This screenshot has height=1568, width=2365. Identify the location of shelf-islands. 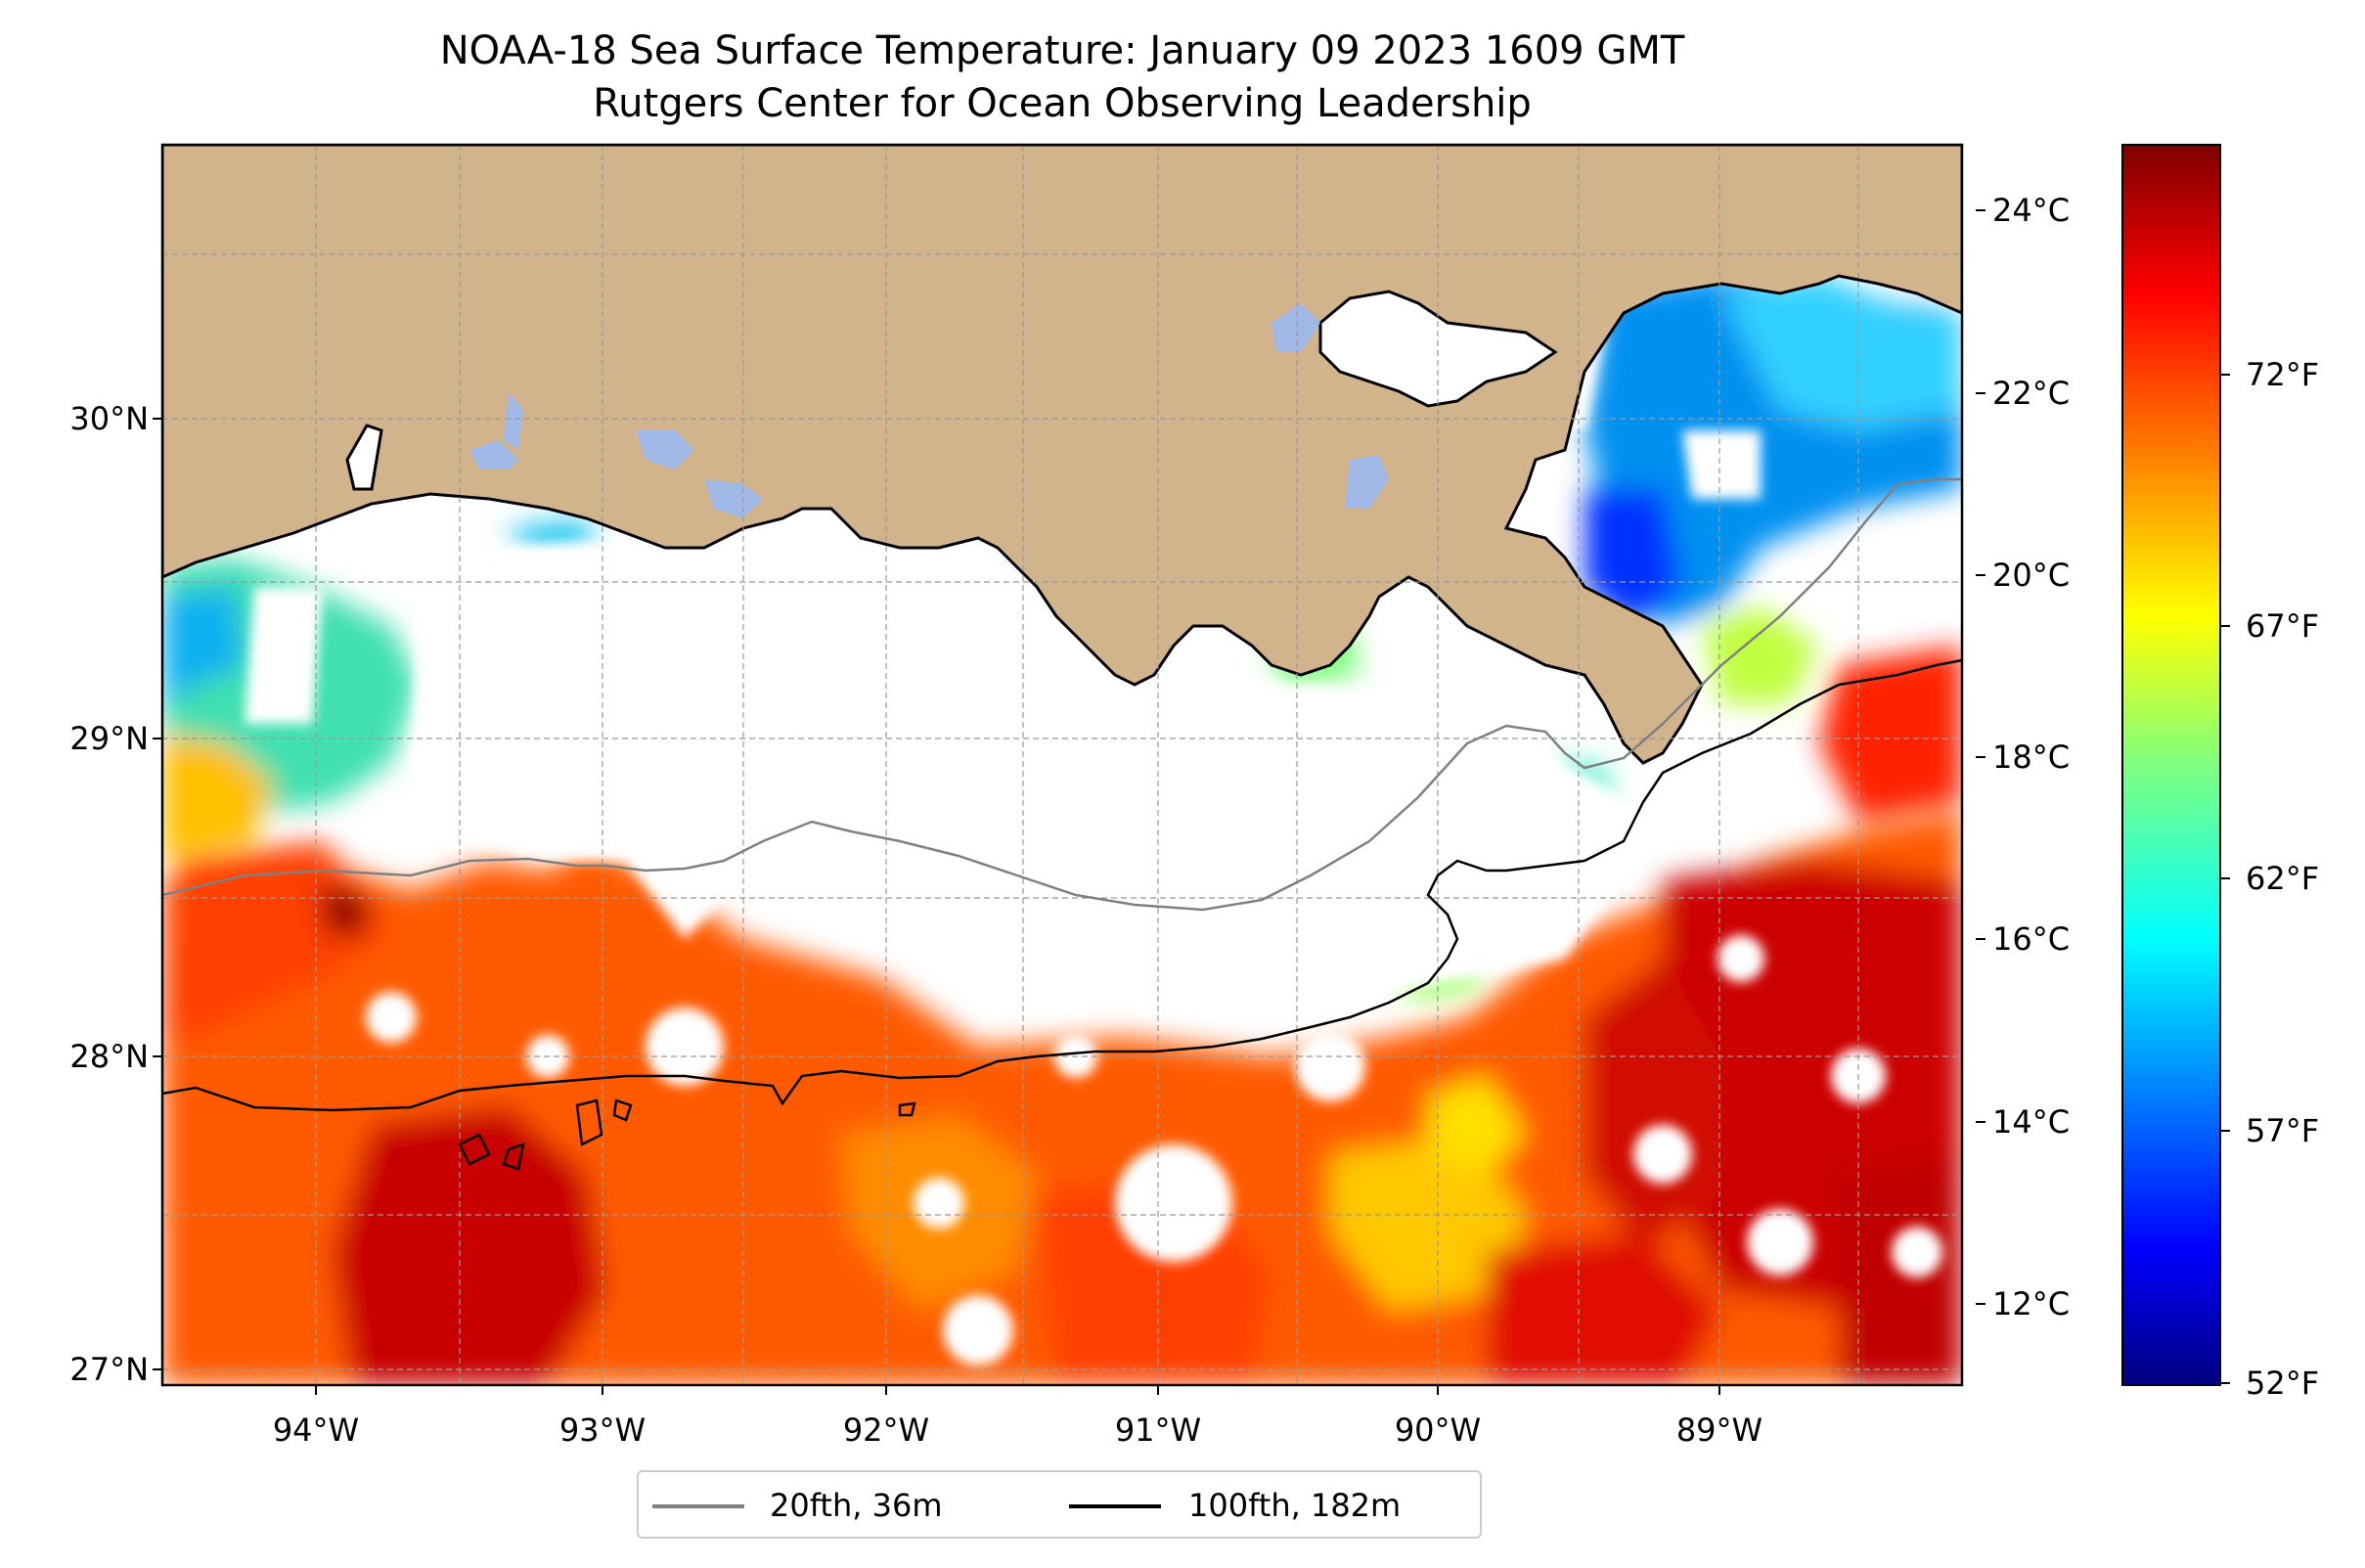
(687, 1134).